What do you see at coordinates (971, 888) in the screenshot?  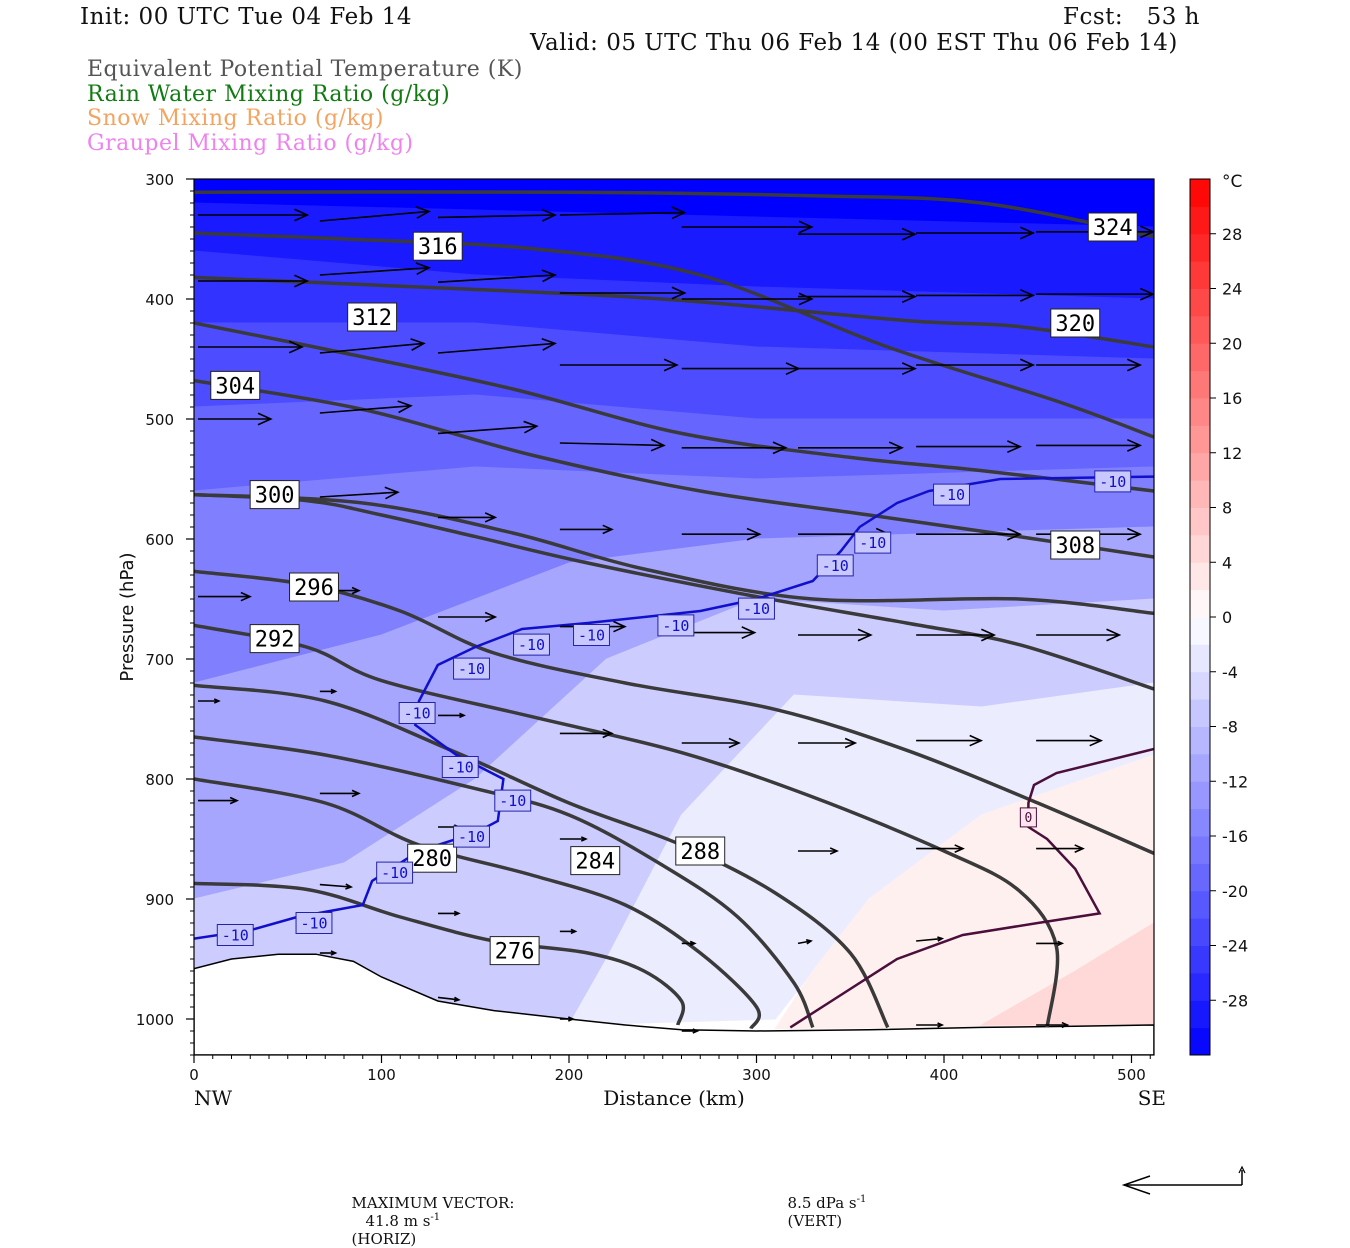 I see `isotherm-zero` at bounding box center [971, 888].